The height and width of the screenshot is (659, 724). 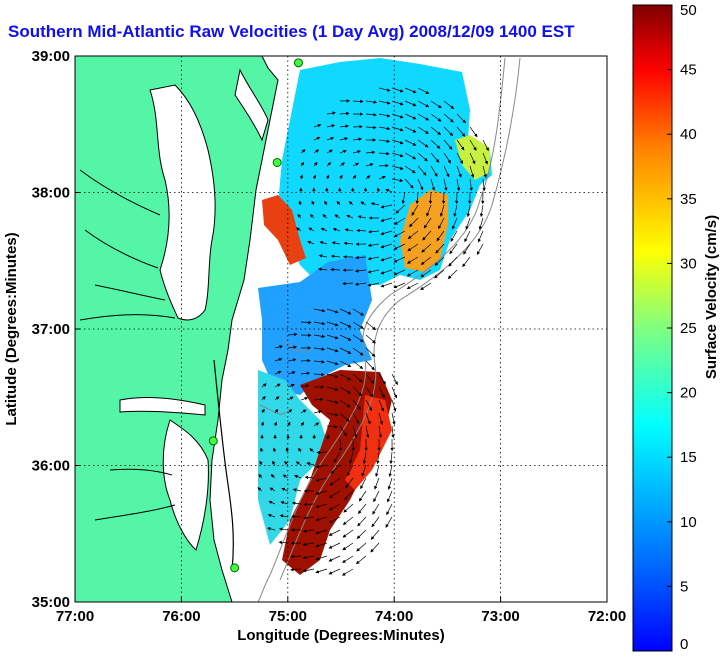 What do you see at coordinates (51, 602) in the screenshot?
I see `y-tick-label: 35:00` at bounding box center [51, 602].